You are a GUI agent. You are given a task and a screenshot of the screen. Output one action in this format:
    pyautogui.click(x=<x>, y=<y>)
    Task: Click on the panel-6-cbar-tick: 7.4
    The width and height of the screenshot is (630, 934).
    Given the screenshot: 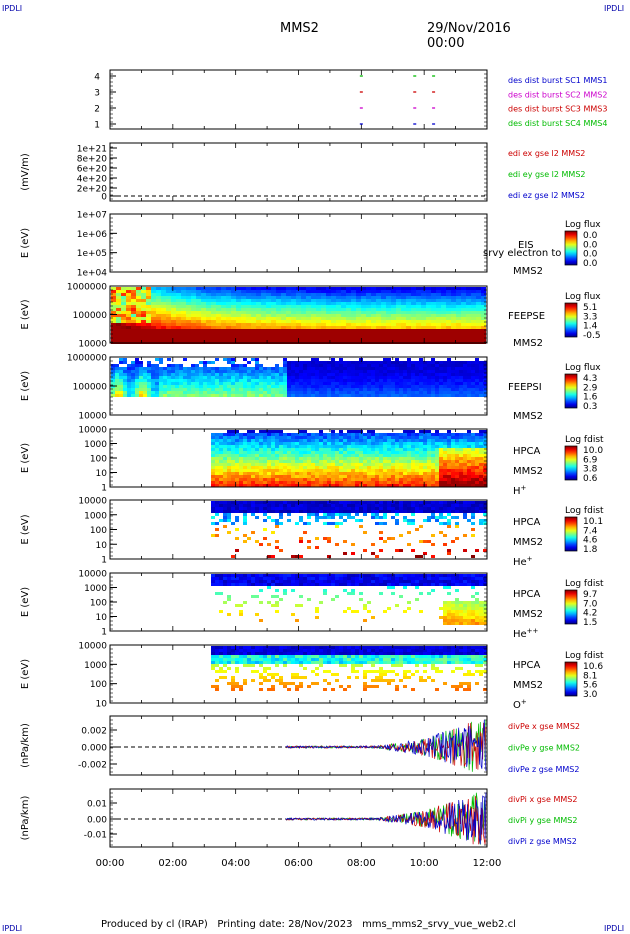 What is the action you would take?
    pyautogui.click(x=590, y=531)
    